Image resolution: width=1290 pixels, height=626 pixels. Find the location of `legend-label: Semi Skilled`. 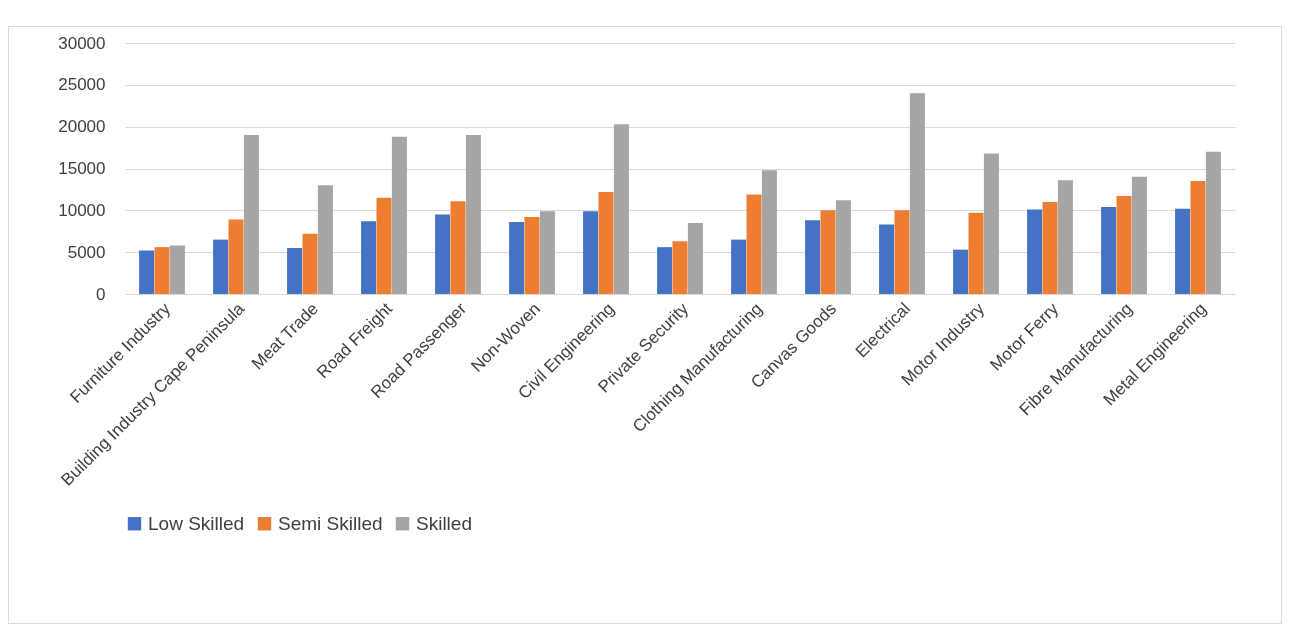

legend-label: Semi Skilled is located at coordinates (330, 523).